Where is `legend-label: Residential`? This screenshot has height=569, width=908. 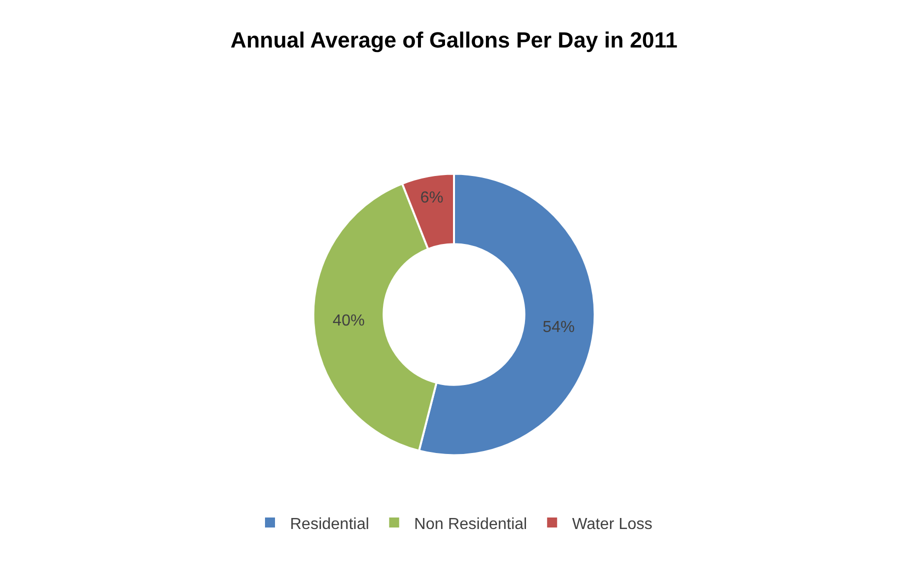 legend-label: Residential is located at coordinates (330, 524).